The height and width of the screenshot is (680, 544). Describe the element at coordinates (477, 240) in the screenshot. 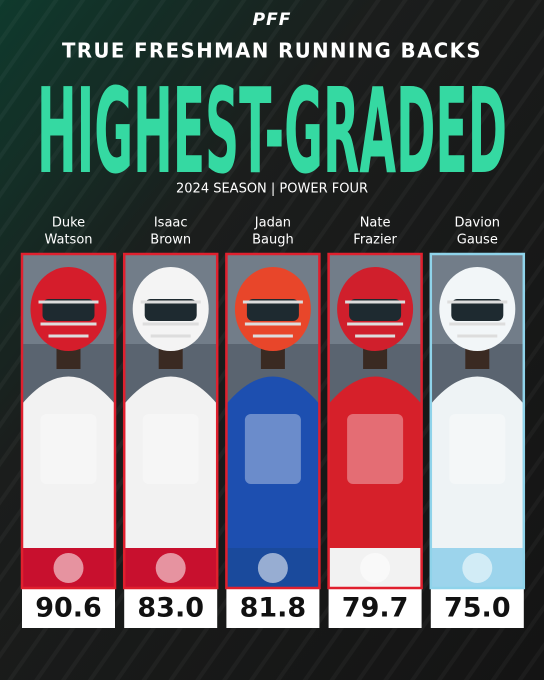

I see `player-last-name: Gause` at that location.